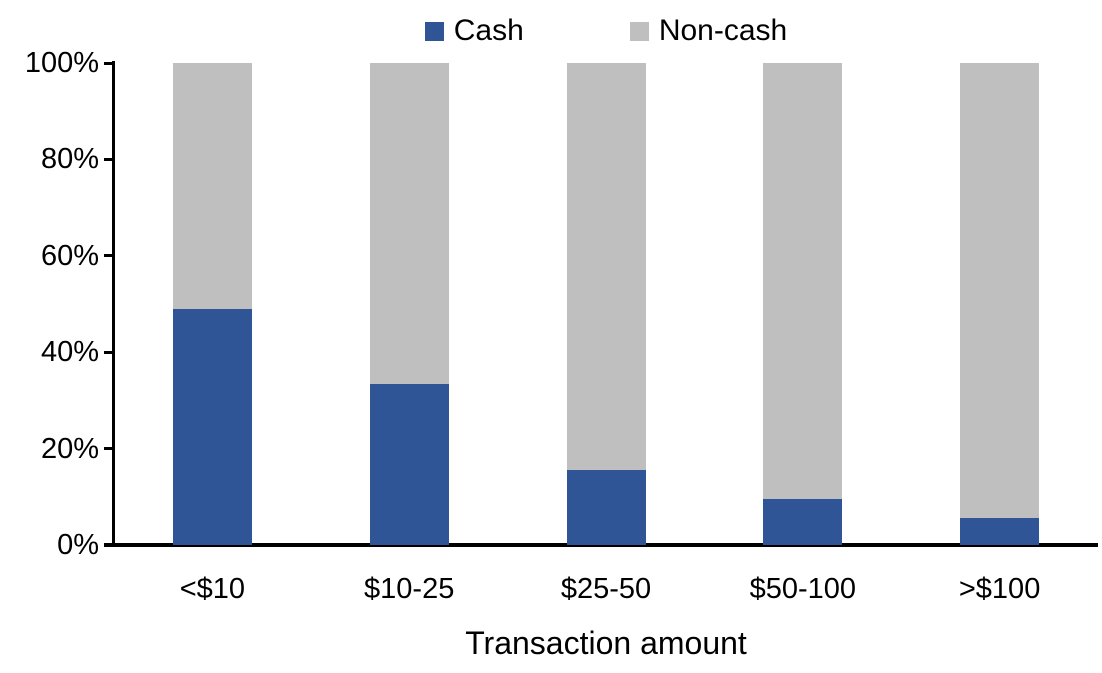 Image resolution: width=1102 pixels, height=673 pixels. I want to click on y-tick-label: 100%, so click(61, 63).